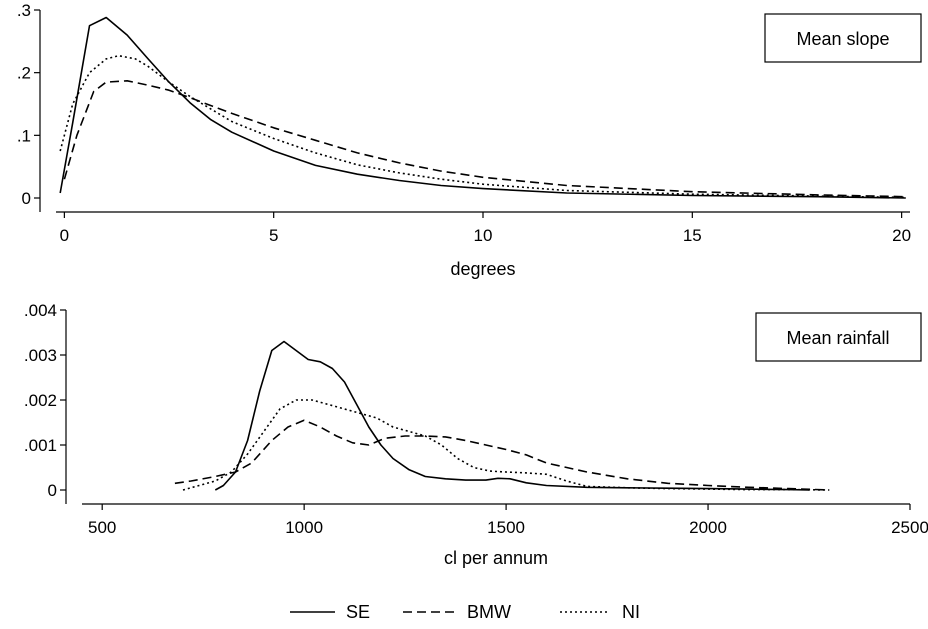 The height and width of the screenshot is (629, 928). Describe the element at coordinates (631, 612) in the screenshot. I see `legend-label-ni: NI` at that location.